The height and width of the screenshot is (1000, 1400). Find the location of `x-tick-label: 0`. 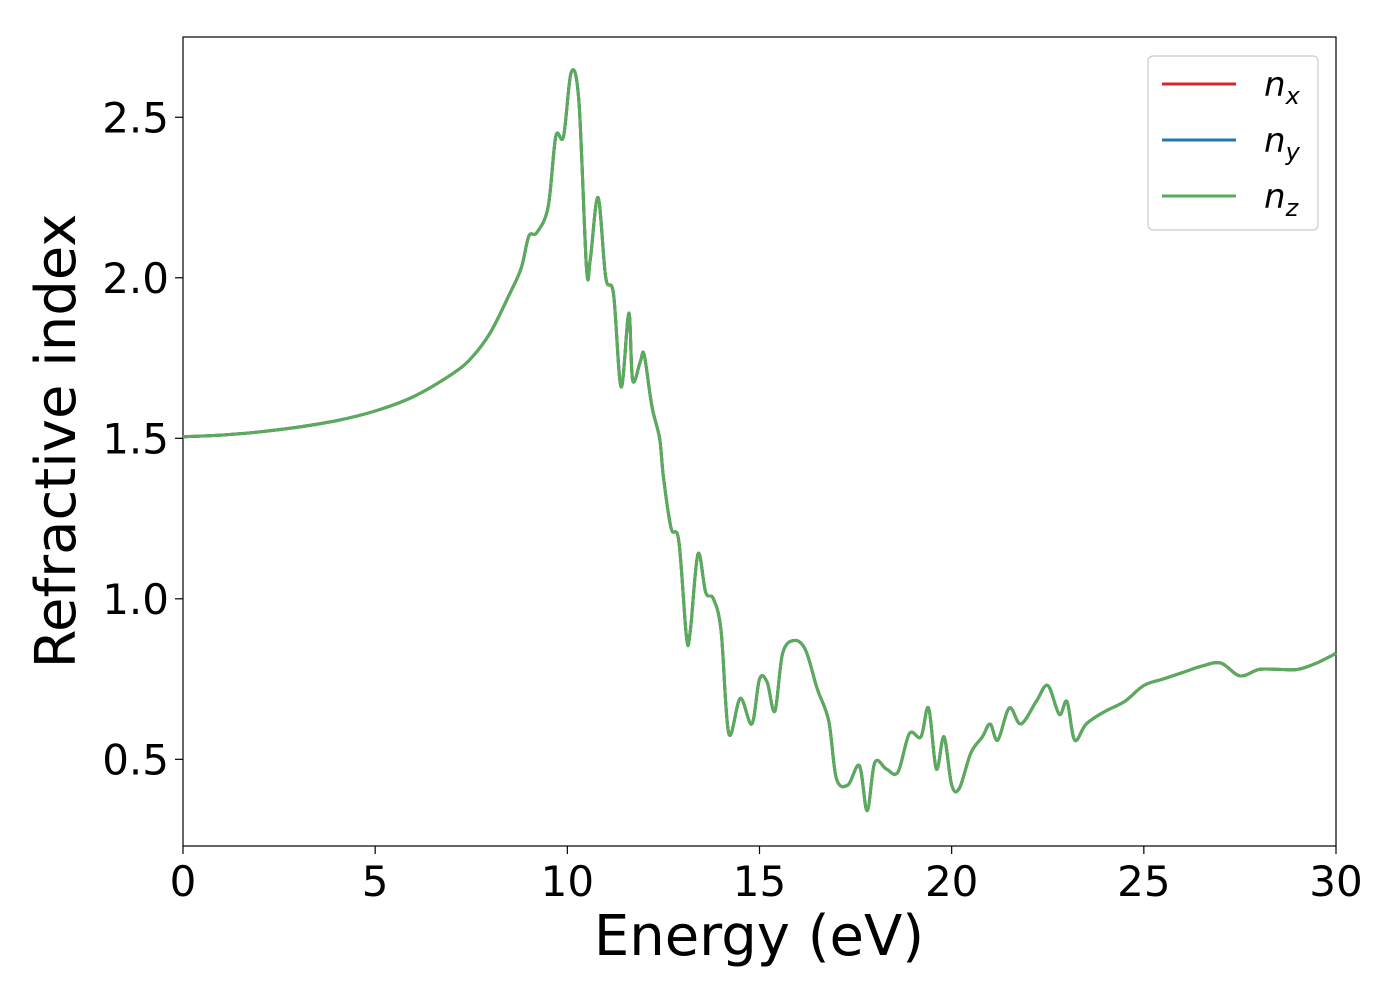

x-tick-label: 0 is located at coordinates (183, 881).